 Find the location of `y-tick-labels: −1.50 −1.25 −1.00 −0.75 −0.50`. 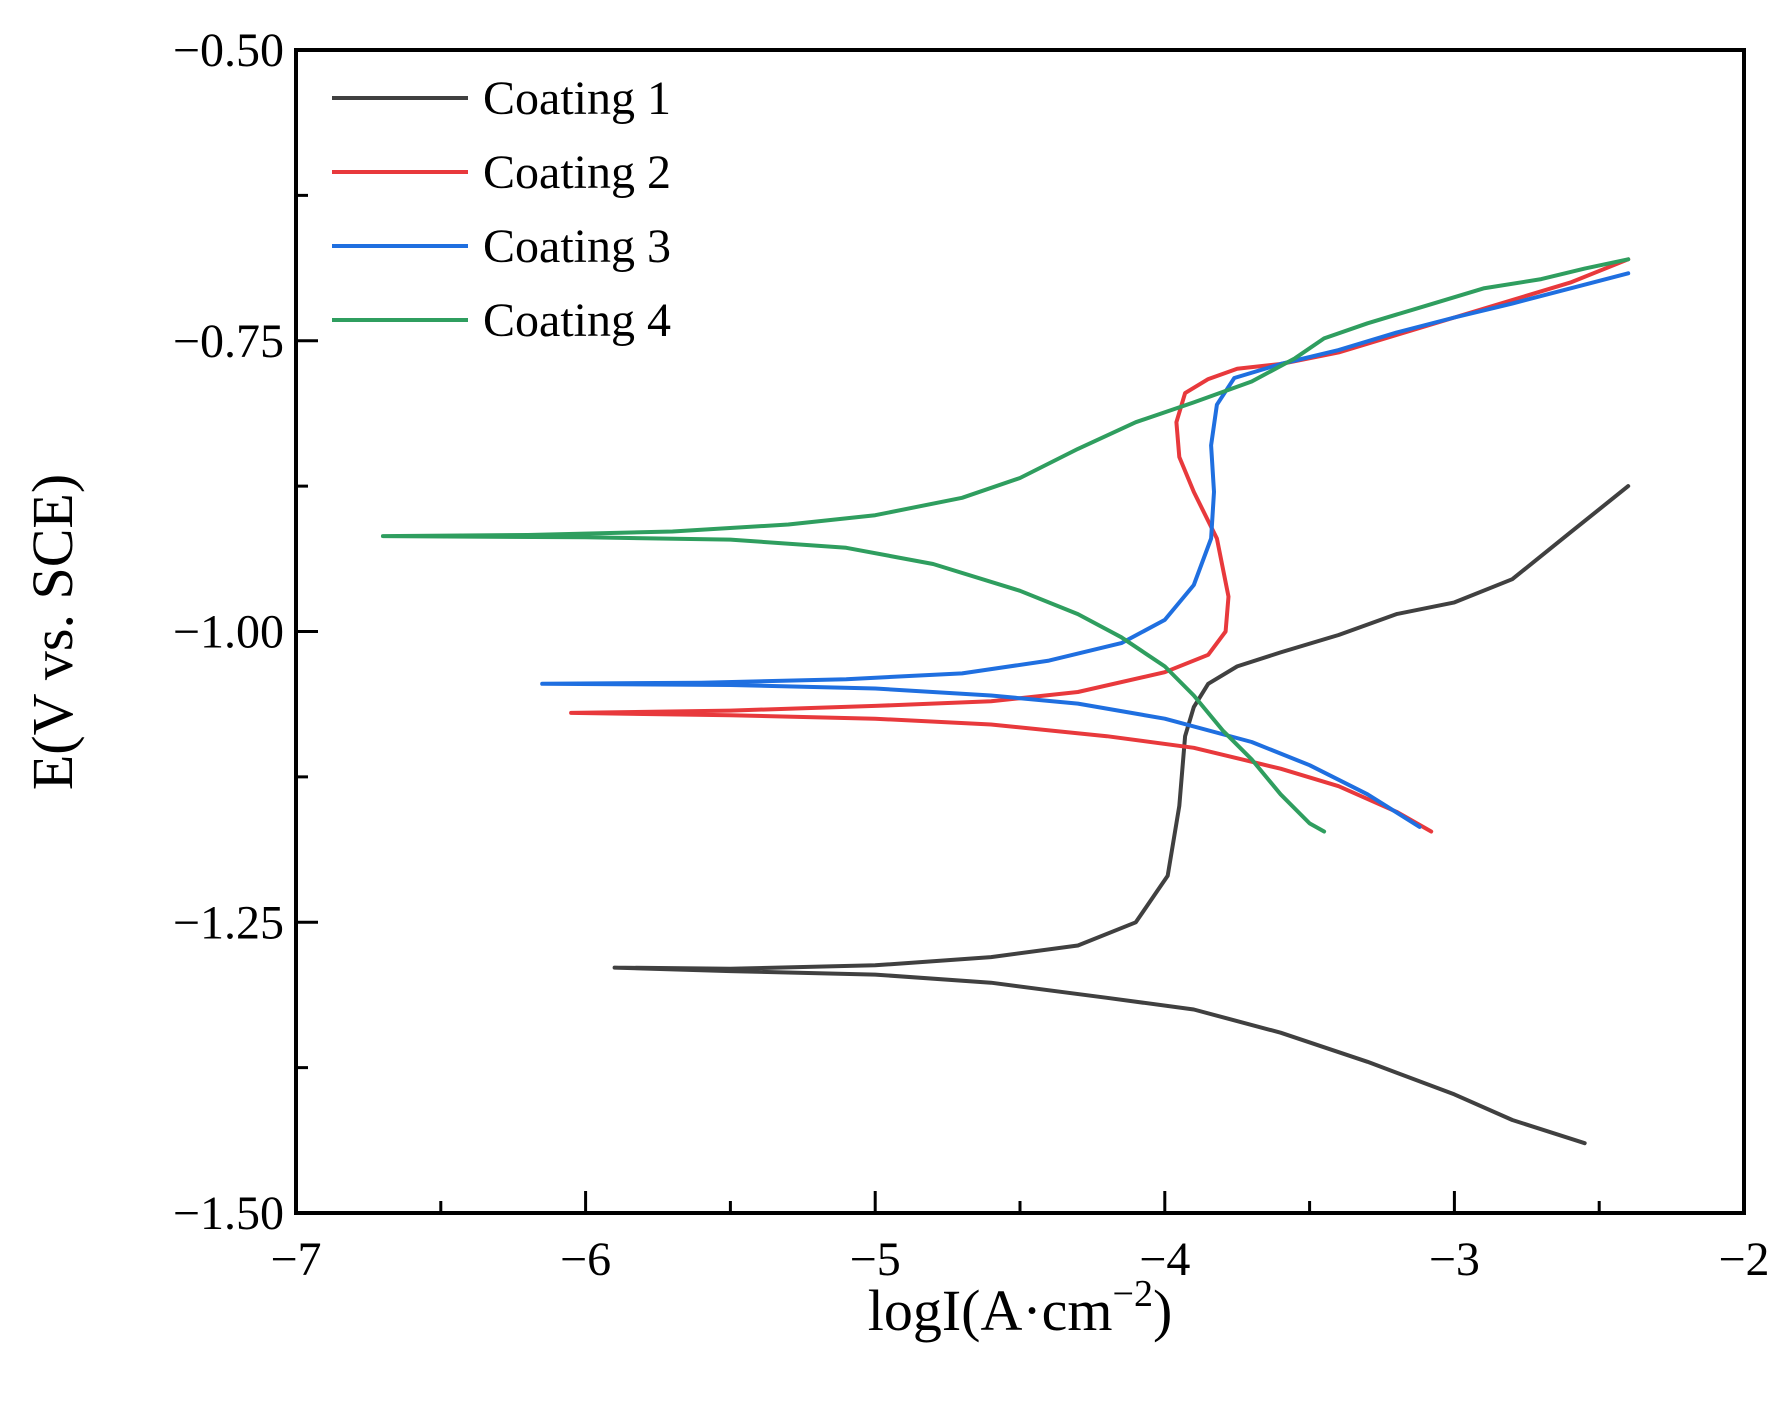

y-tick-labels: −1.50 −1.25 −1.00 −0.75 −0.50 is located at coordinates (228, 632).